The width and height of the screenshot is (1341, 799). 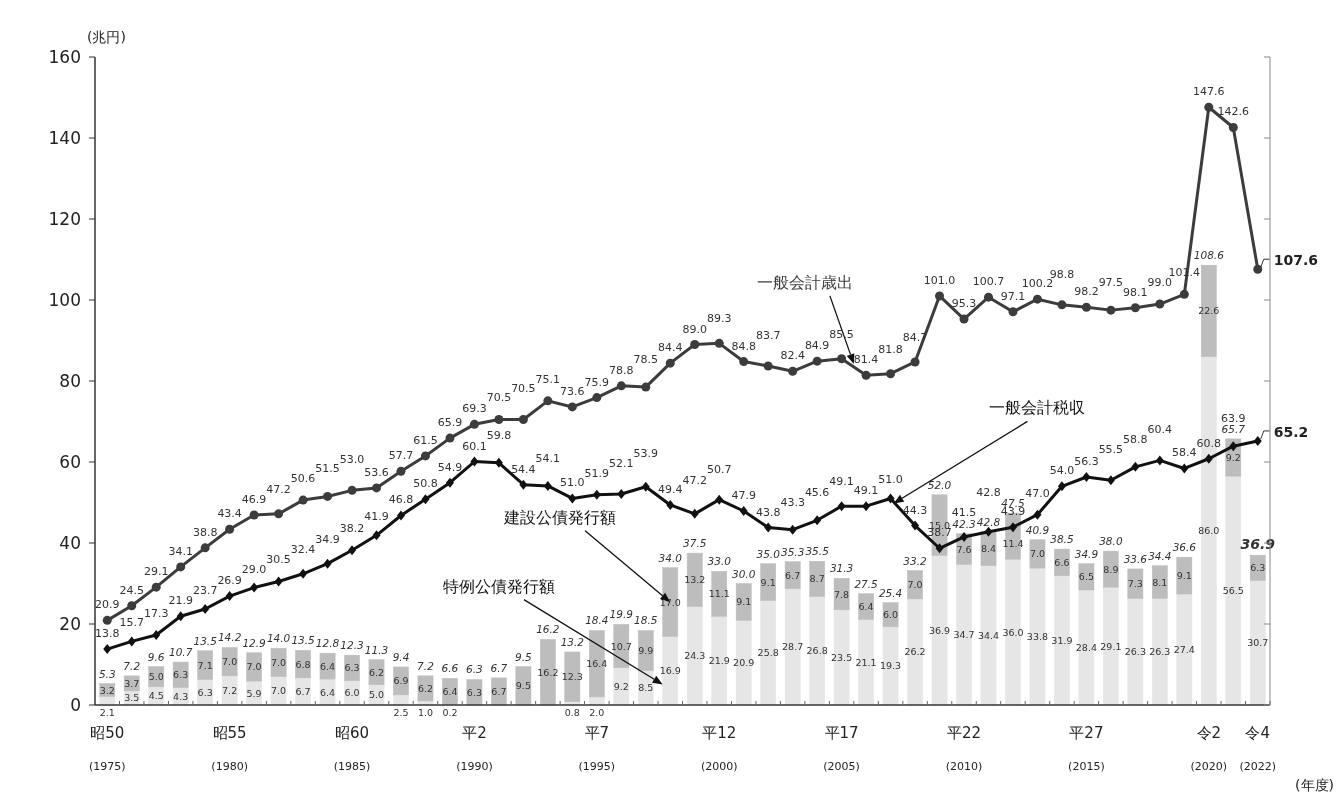 I want to click on data-label: 2.1, so click(x=107, y=712).